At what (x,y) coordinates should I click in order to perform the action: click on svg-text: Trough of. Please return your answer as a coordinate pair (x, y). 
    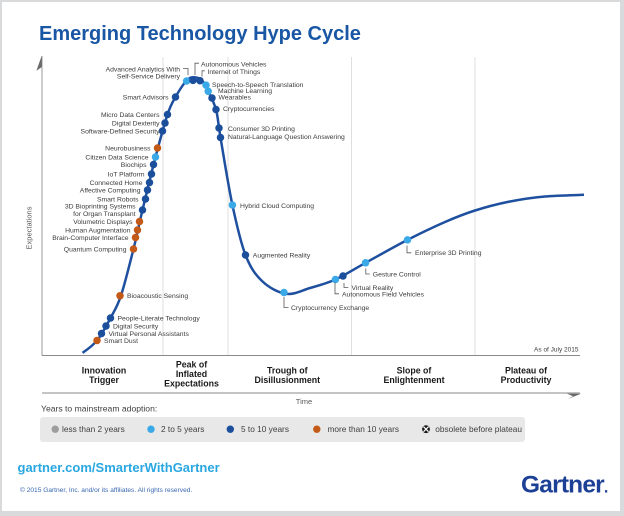
    Looking at the image, I should click on (287, 371).